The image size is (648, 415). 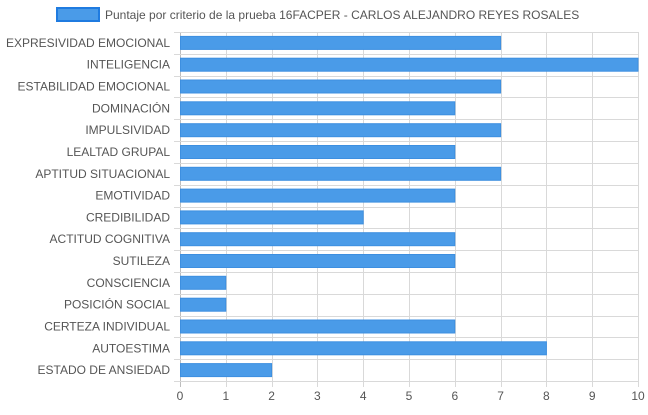 What do you see at coordinates (363, 396) in the screenshot?
I see `x-tick-label: 4` at bounding box center [363, 396].